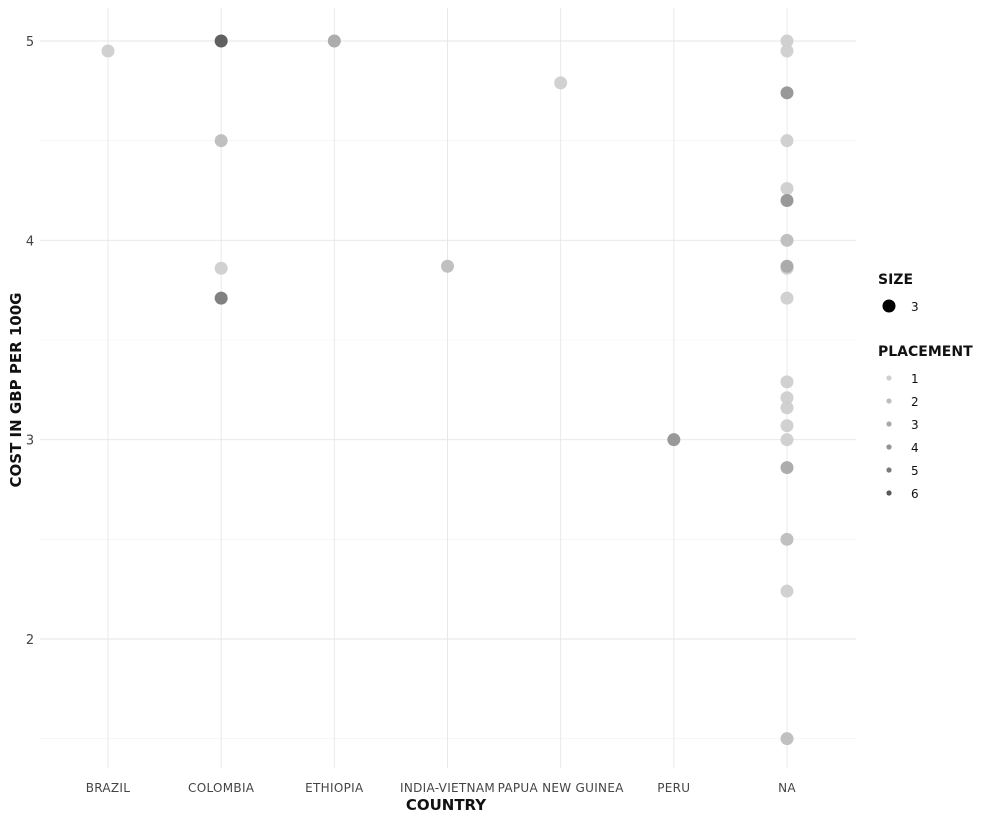  I want to click on y-axis-title: COST IN GBP PER 100G, so click(16, 390).